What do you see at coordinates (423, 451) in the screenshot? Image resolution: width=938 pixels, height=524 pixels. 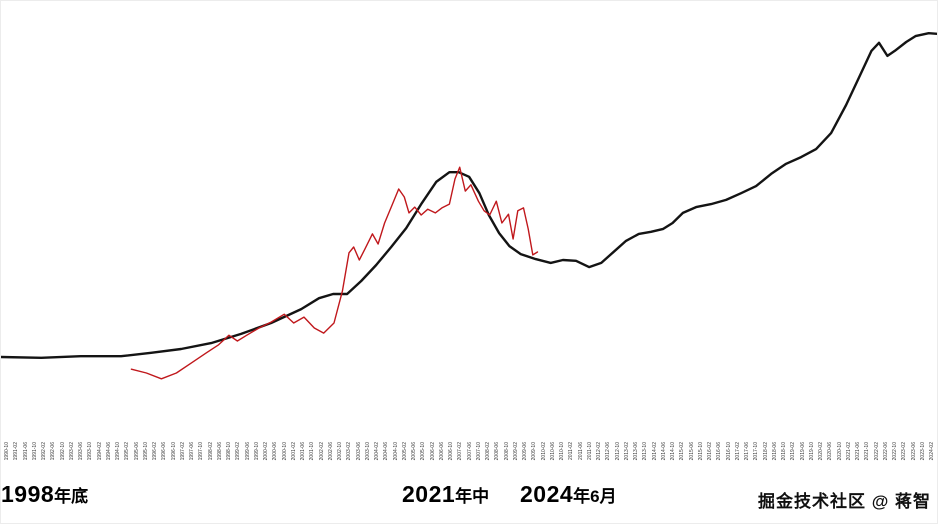 I see `x-axis-tick-label: 2005-10` at bounding box center [423, 451].